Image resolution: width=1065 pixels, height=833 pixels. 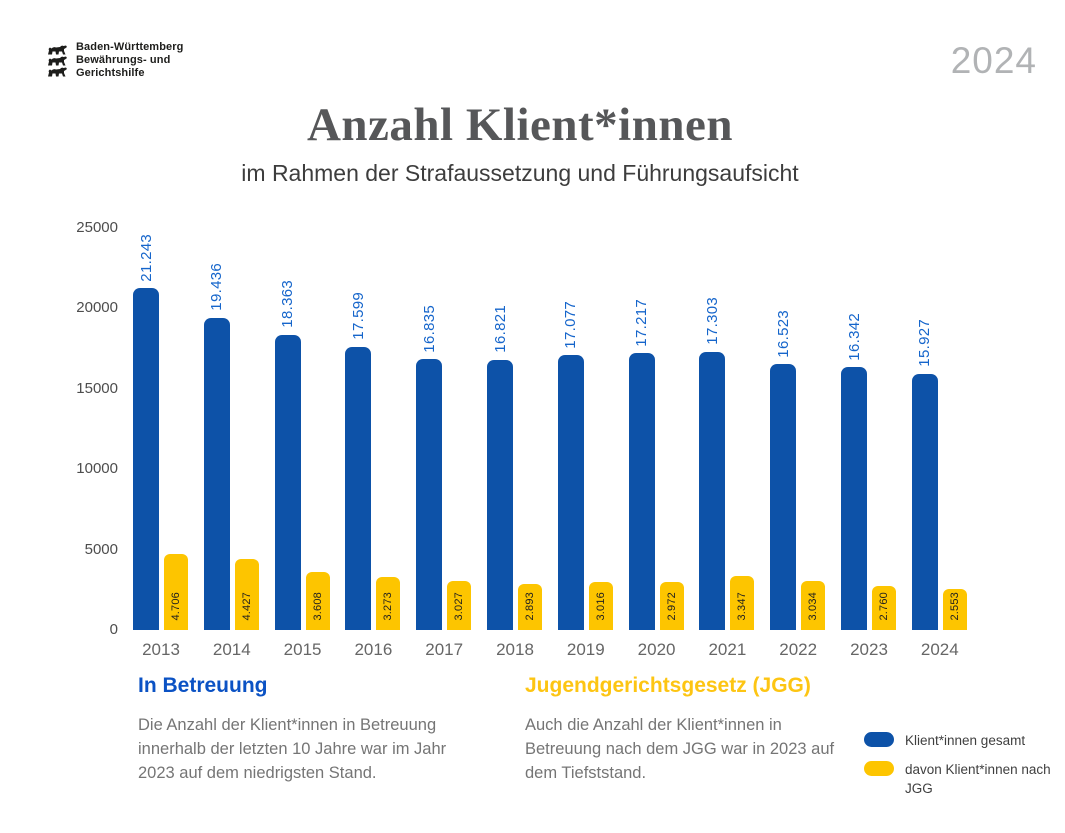 What do you see at coordinates (130, 47) in the screenshot?
I see `logo-text-line: Baden-Württemberg` at bounding box center [130, 47].